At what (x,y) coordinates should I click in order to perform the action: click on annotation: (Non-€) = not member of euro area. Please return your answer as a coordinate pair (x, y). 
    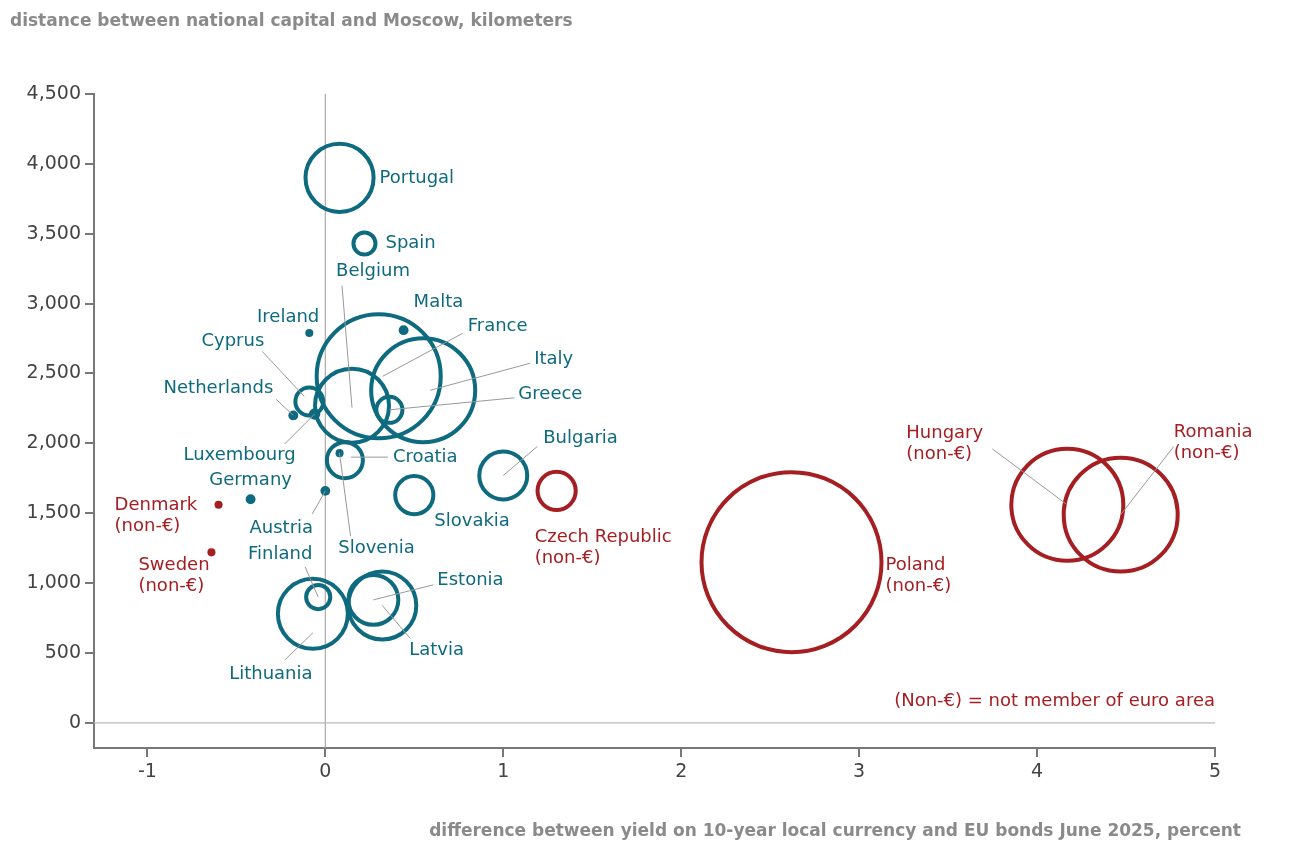
    Looking at the image, I should click on (1054, 699).